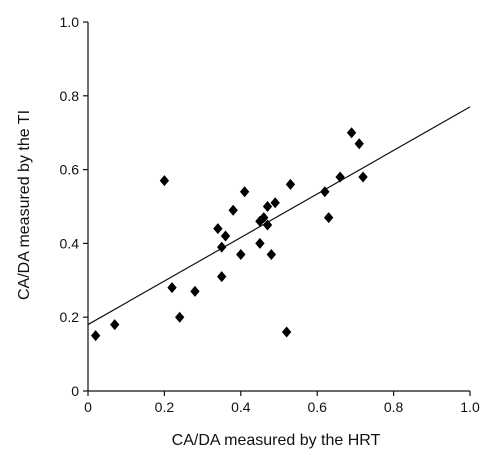  I want to click on y-tick-label: 0, so click(75, 391).